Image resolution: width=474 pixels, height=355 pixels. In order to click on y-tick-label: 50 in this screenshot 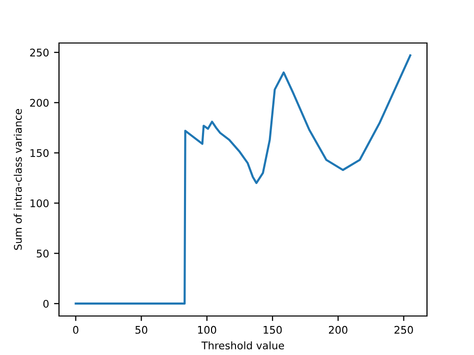, I will do `click(42, 254)`.